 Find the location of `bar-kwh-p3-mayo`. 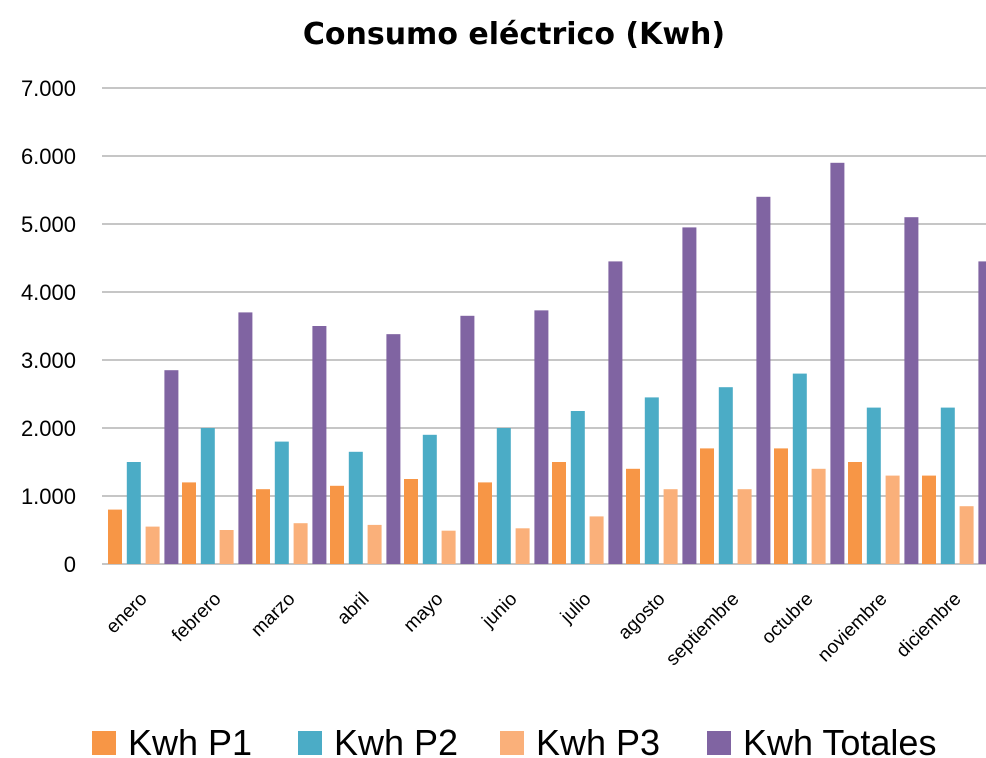

bar-kwh-p3-mayo is located at coordinates (448, 547).